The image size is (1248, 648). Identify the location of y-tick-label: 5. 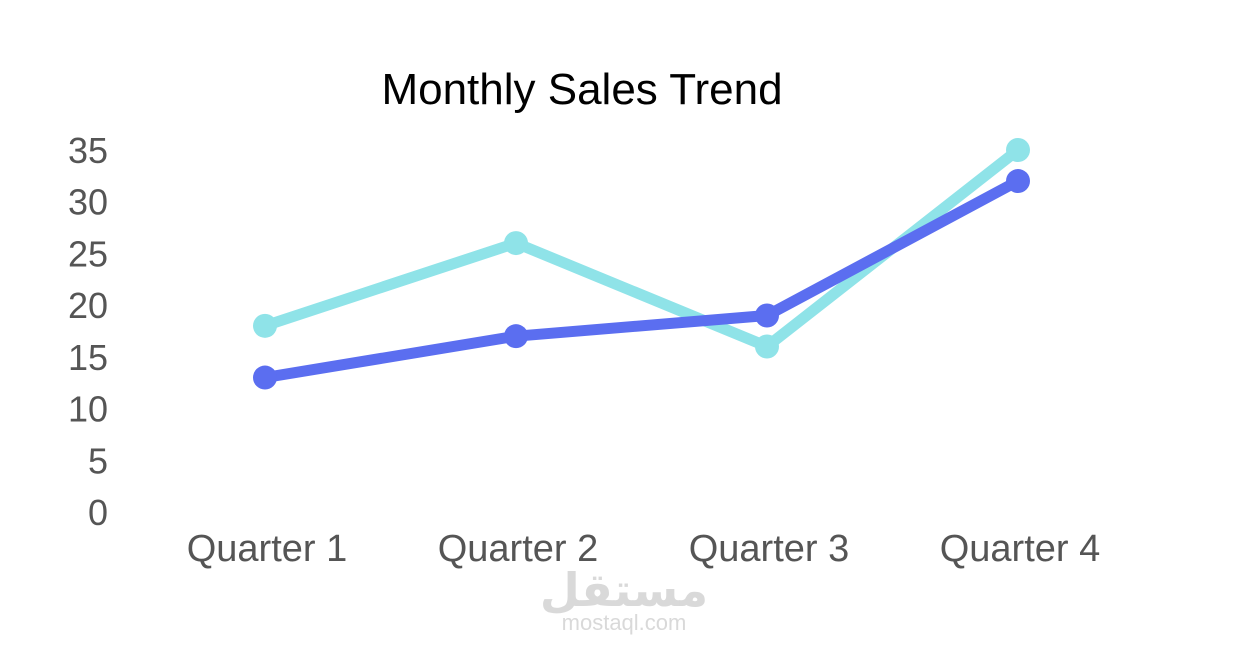
(98, 460).